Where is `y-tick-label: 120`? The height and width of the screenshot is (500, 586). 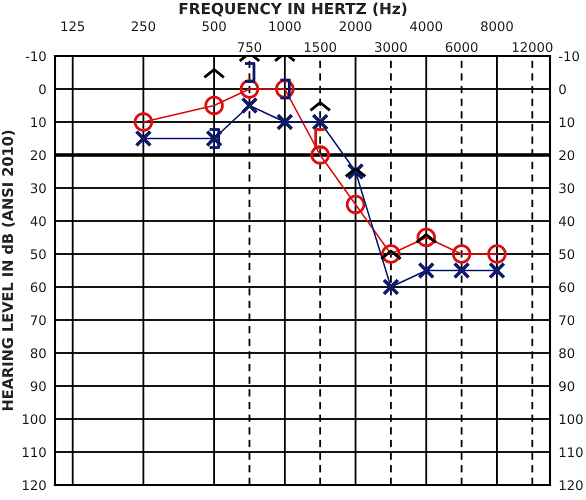
y-tick-label: 120 is located at coordinates (34, 485).